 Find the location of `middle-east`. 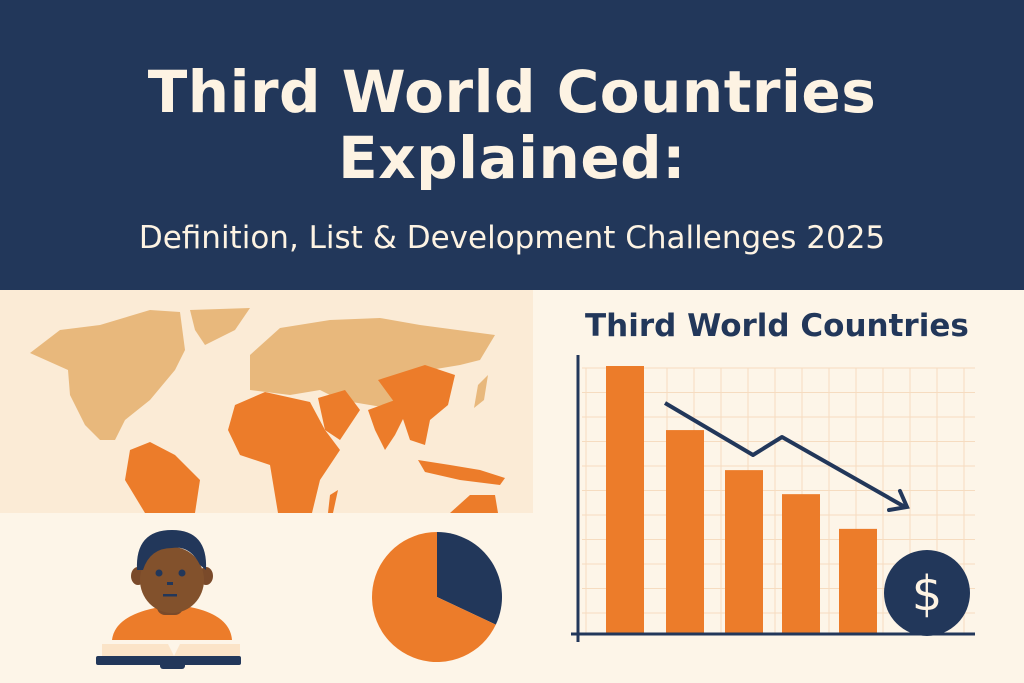

middle-east is located at coordinates (339, 415).